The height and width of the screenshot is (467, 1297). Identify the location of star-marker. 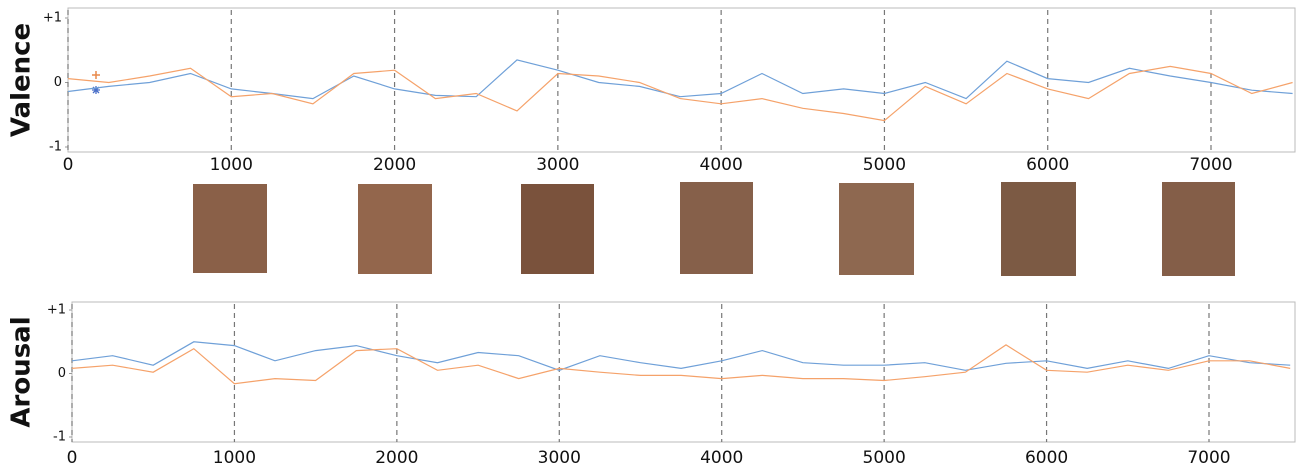
(96, 90).